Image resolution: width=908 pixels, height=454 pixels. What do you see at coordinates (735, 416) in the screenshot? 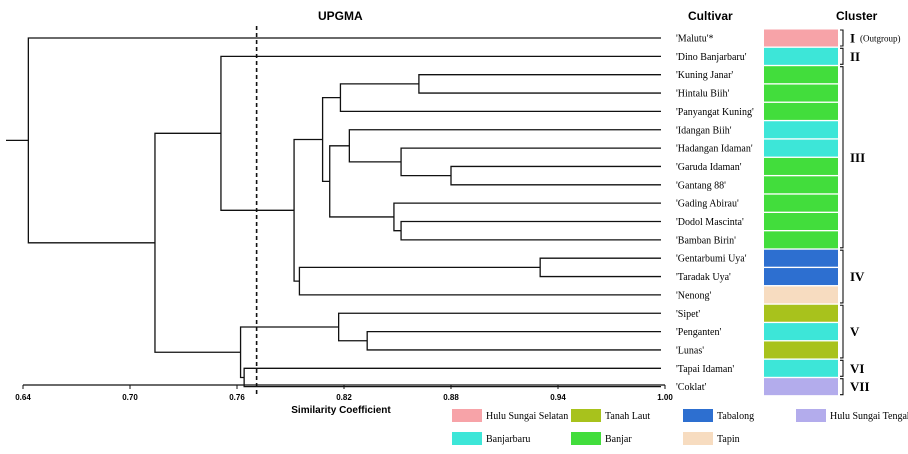
I see `legend-label: Tabalong` at bounding box center [735, 416].